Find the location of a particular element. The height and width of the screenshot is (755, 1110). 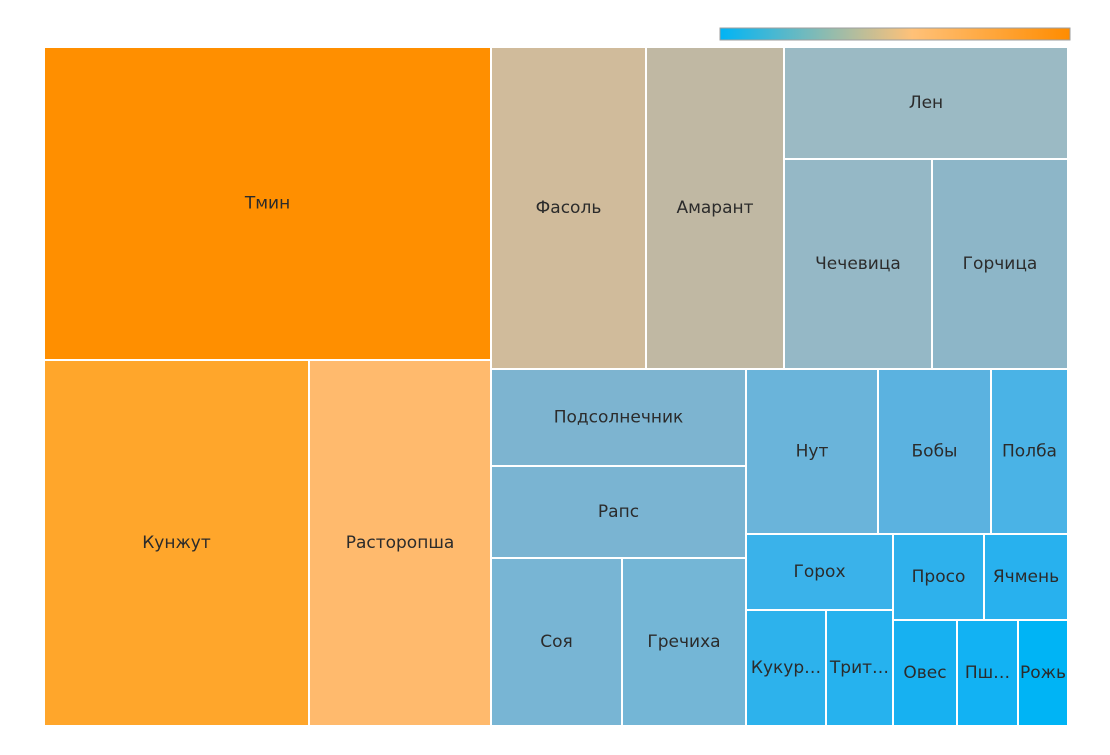

tile-12-rect is located at coordinates (684, 642).